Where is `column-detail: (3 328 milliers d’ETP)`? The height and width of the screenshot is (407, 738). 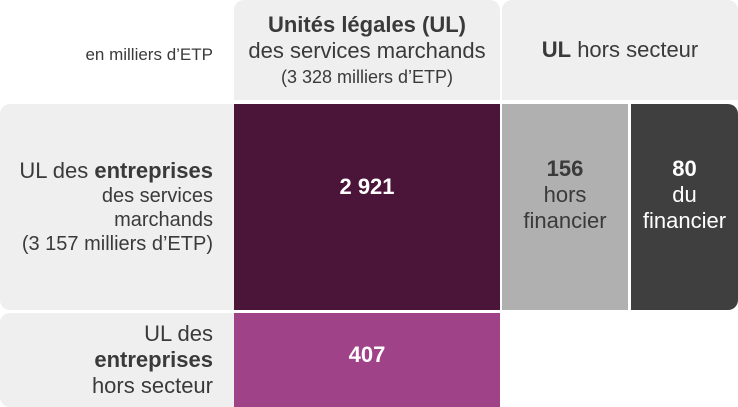 column-detail: (3 328 milliers d’ETP) is located at coordinates (367, 77).